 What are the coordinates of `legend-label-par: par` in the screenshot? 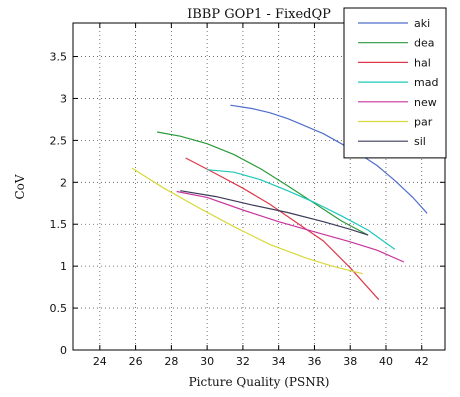 It's located at (423, 122).